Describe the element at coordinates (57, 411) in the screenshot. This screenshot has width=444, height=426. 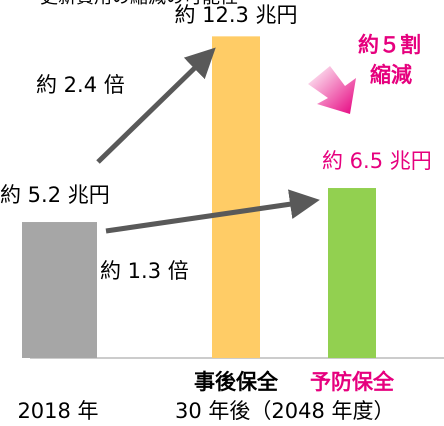
I see `category-label: 2018 年` at that location.